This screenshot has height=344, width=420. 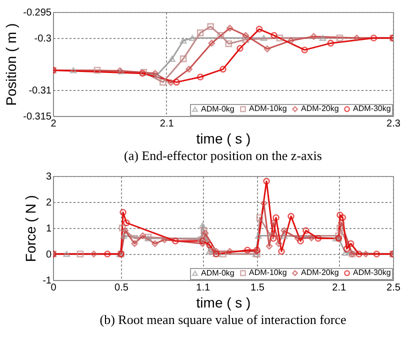 What do you see at coordinates (37, 13) in the screenshot?
I see `y-tick-label: -0.295` at bounding box center [37, 13].